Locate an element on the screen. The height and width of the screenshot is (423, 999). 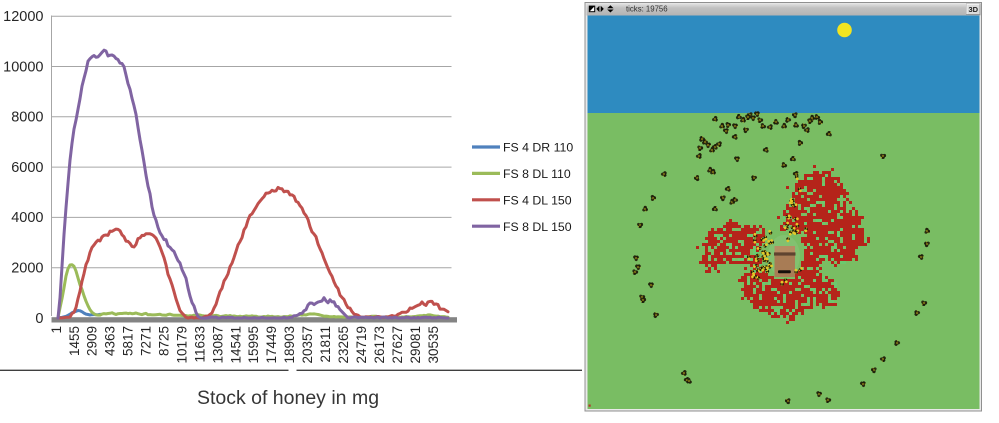
svg-text: 5817 is located at coordinates (128, 341).